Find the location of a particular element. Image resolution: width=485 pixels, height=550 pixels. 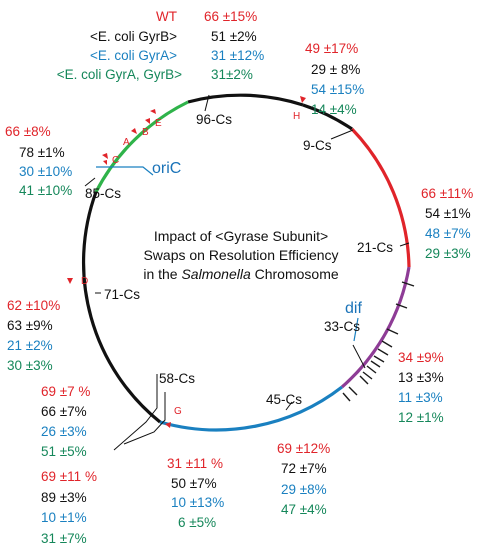

title-line-1: Impact of <Gyrase Subunit> is located at coordinates (241, 236).